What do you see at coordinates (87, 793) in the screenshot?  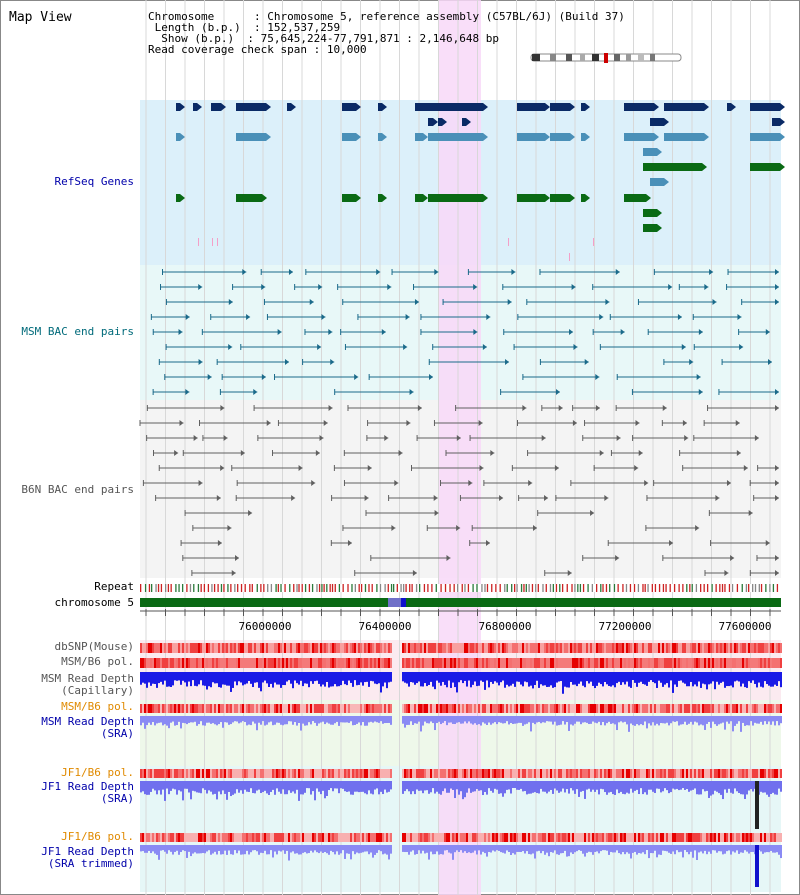 I see `track-label-jf1-depth-sra: JF1 Read Depth (SRA)` at bounding box center [87, 793].